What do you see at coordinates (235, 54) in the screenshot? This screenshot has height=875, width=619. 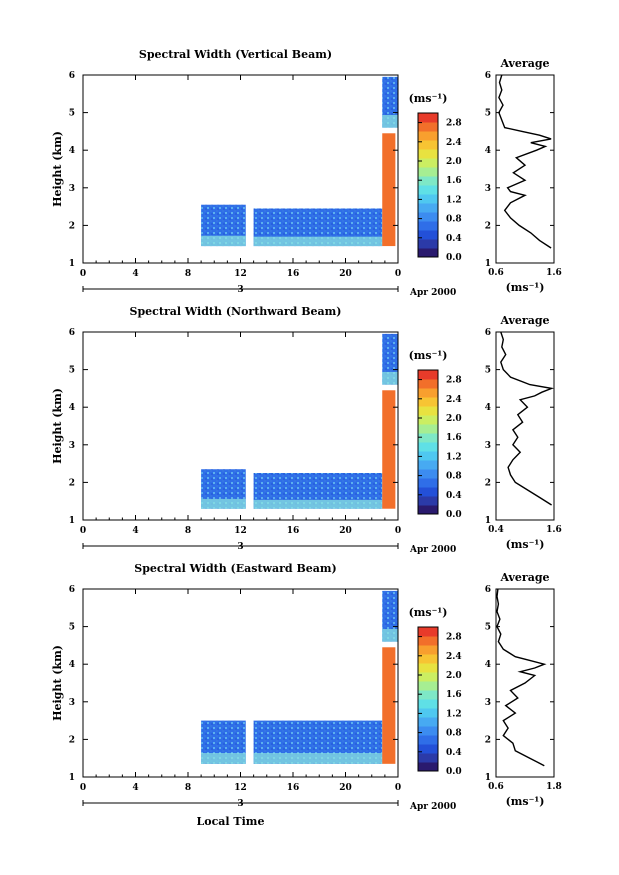 I see `panel-title: Spectral Width (Vertical Beam)` at bounding box center [235, 54].